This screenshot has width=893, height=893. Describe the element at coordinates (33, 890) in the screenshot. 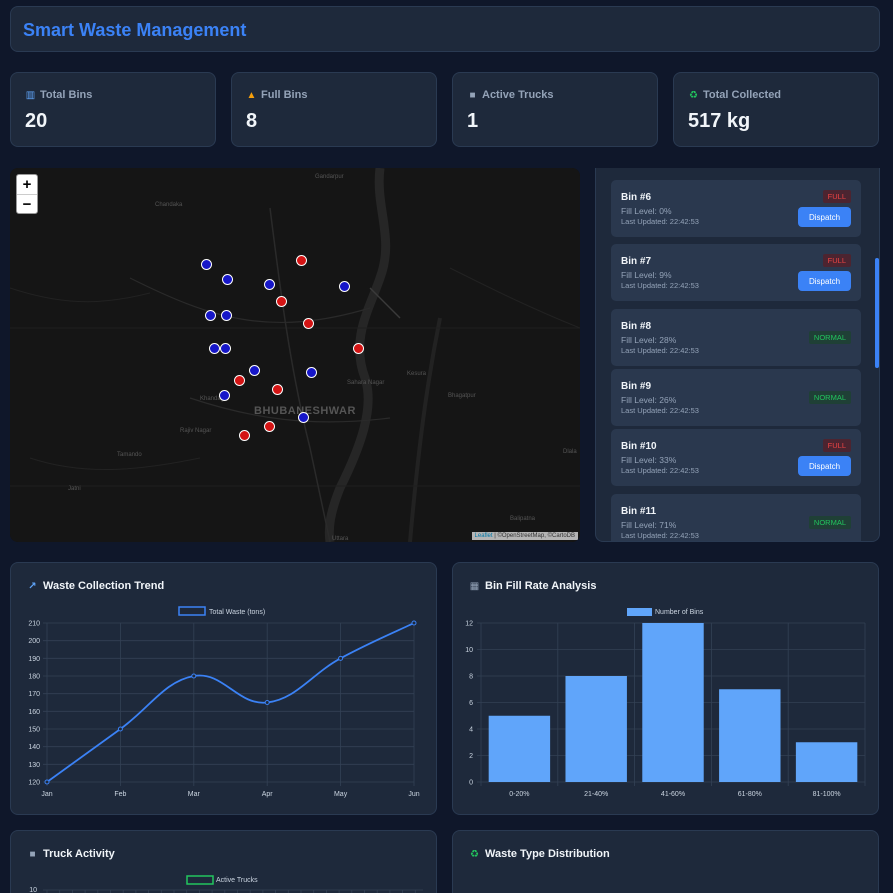

I see `y-tick-label: 10` at that location.